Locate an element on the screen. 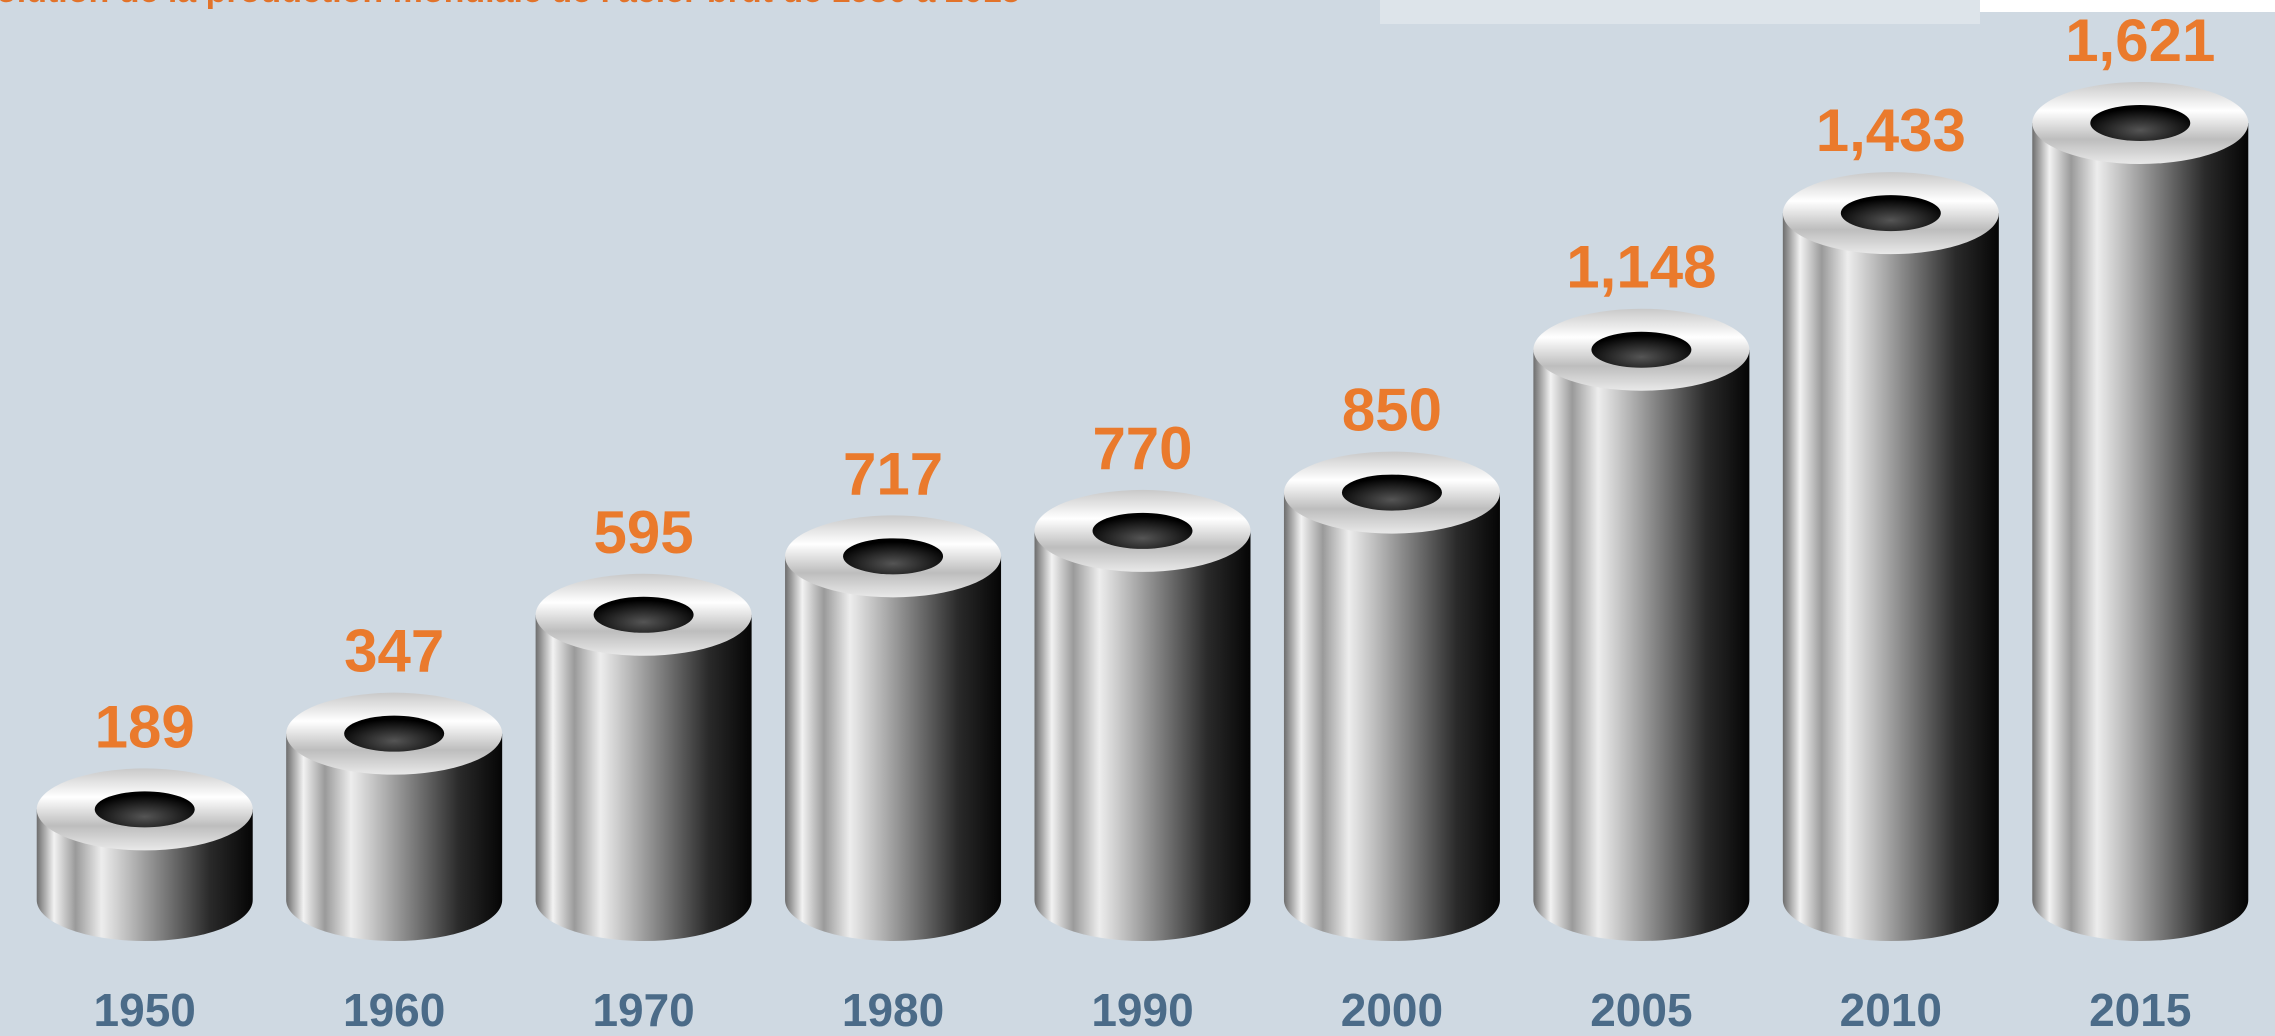 The width and height of the screenshot is (2275, 1036). value-label: 1,148 is located at coordinates (1641, 267).